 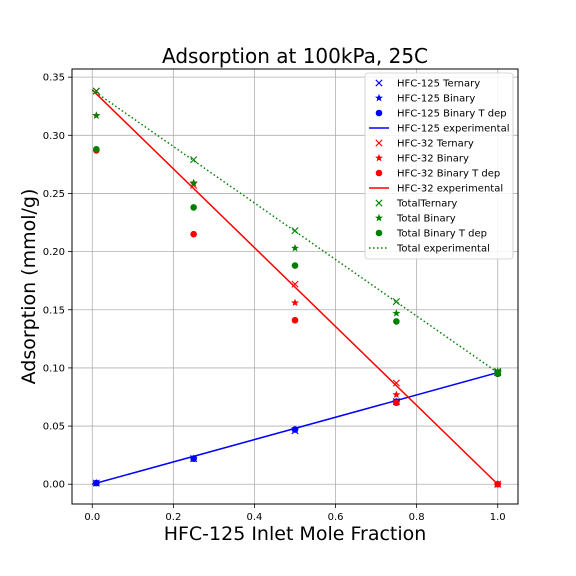 I want to click on x-axis-ticks: 0.0 0.2 0.4 0.6 0.8 1.0, so click(x=295, y=513).